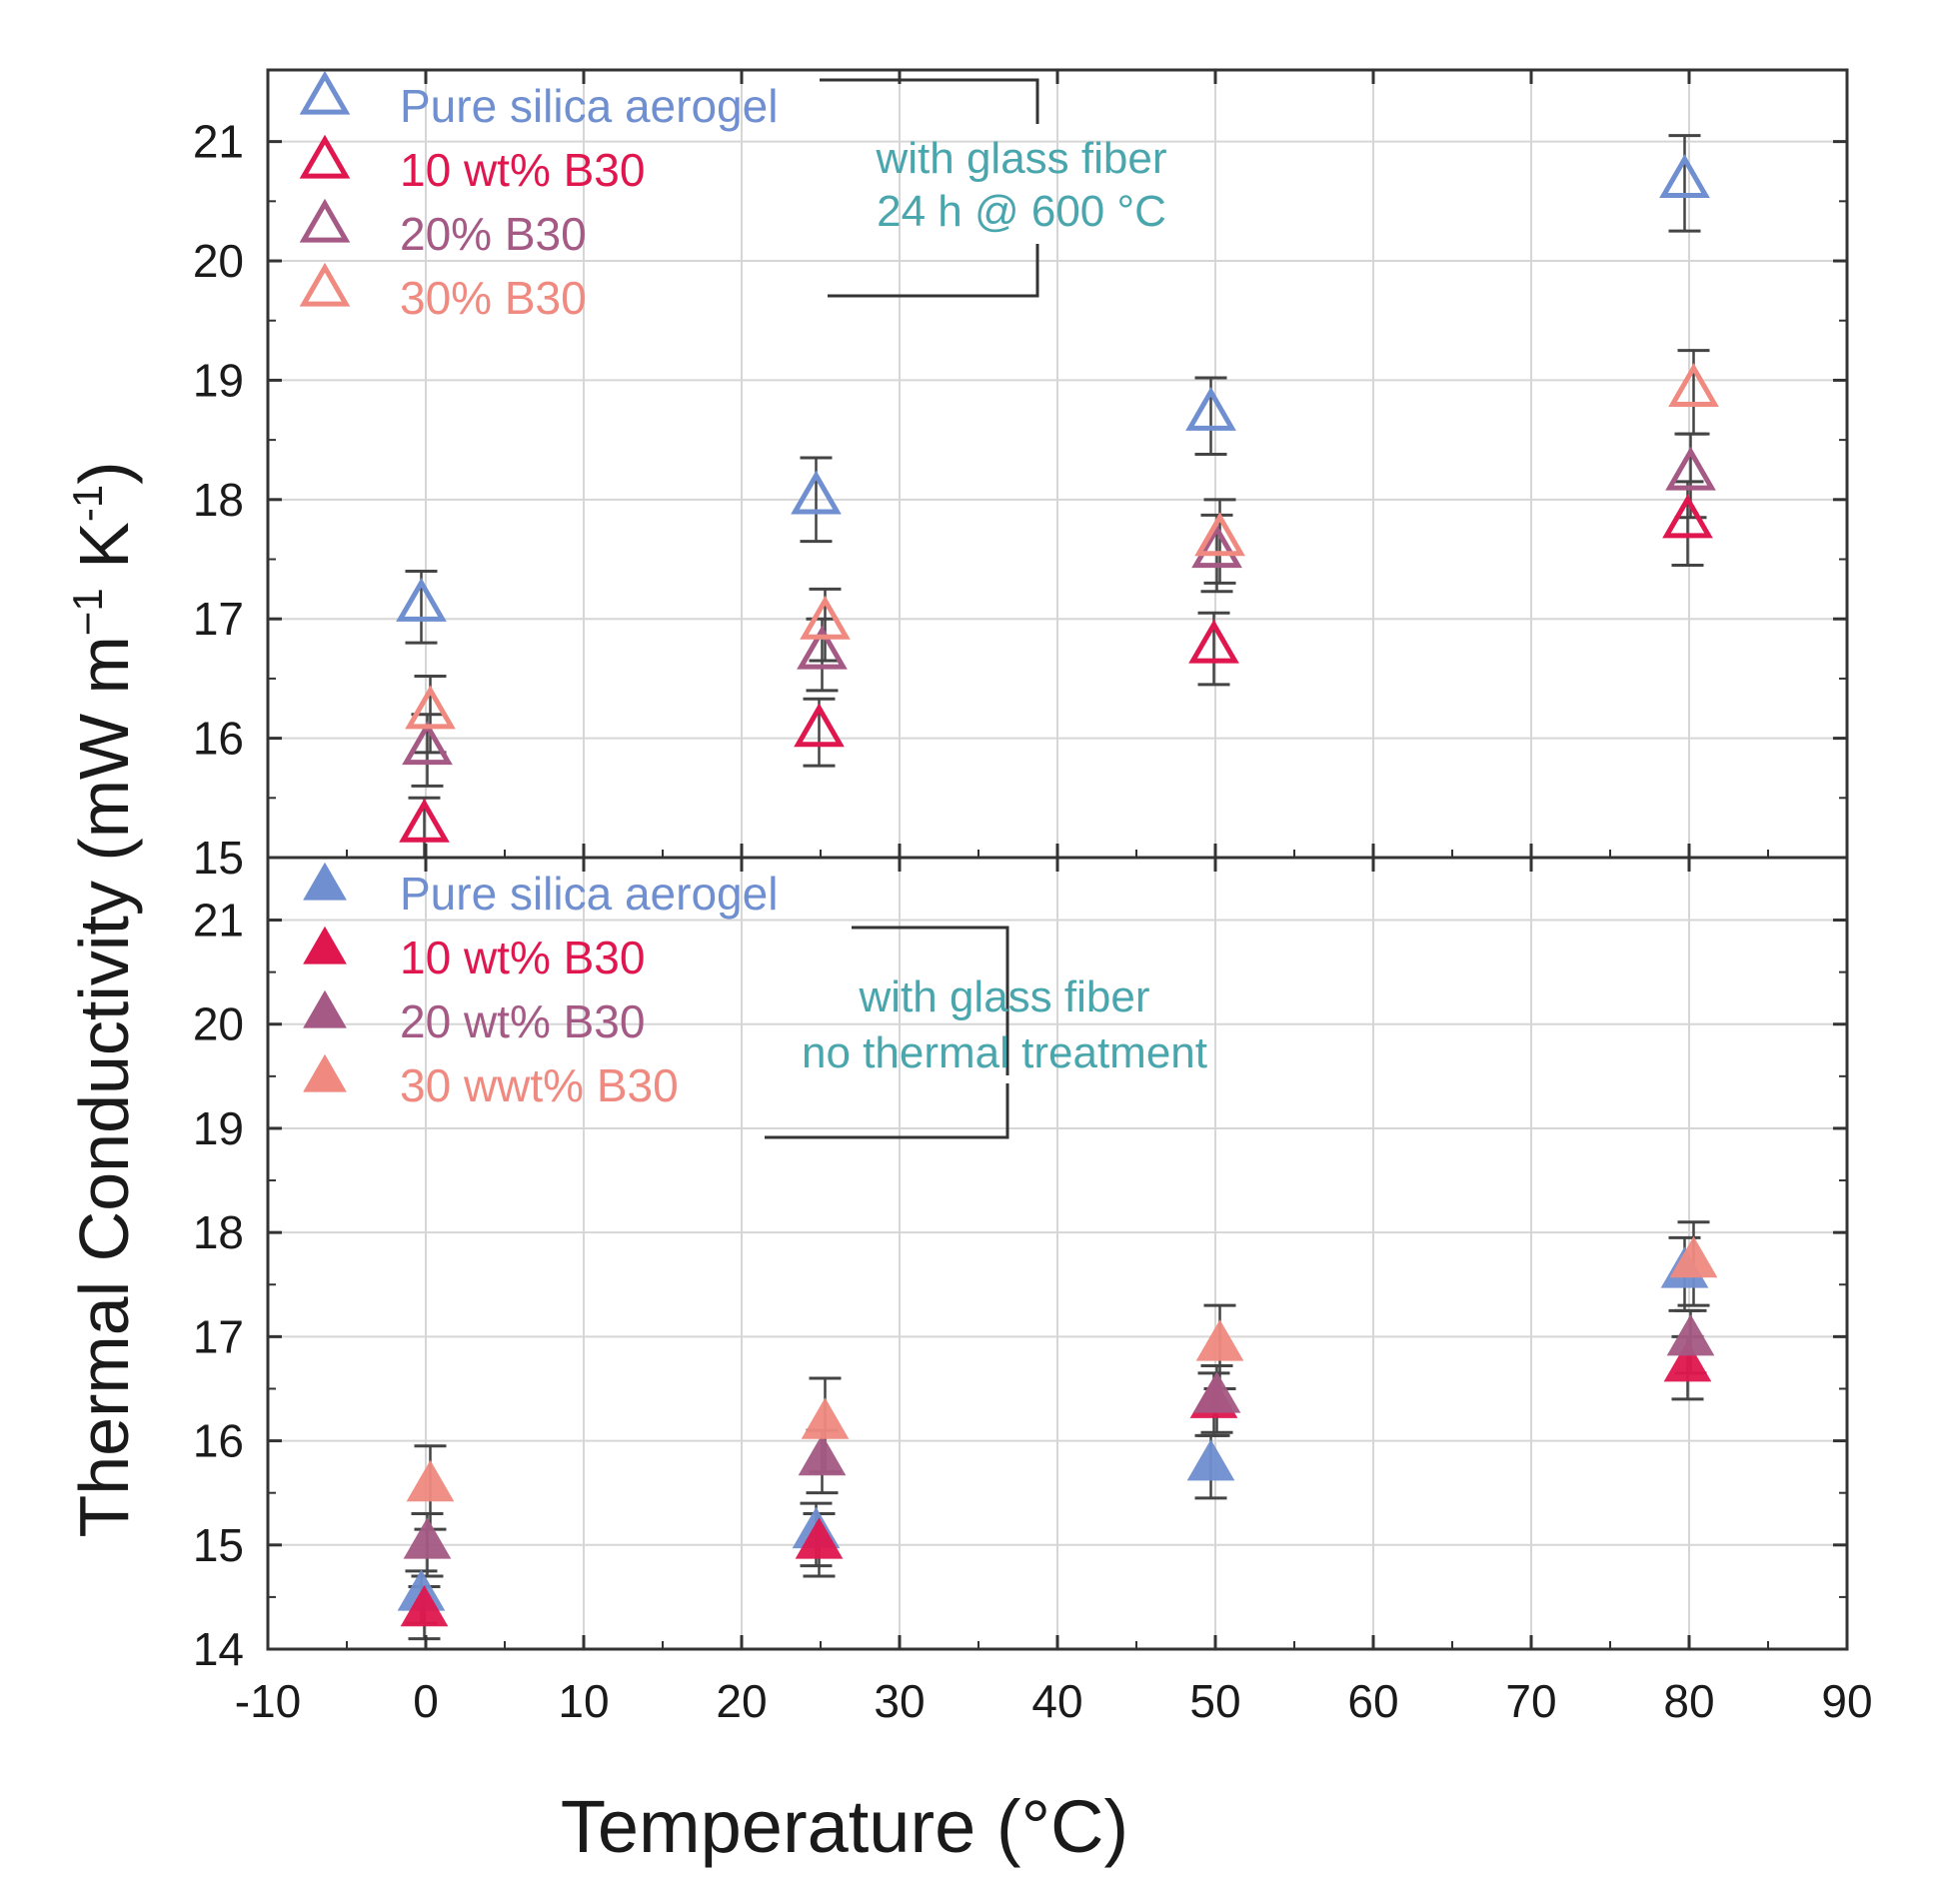 This screenshot has height=1904, width=1935. What do you see at coordinates (1022, 211) in the screenshot?
I see `annotation-line2: 24 h @ 600 °C` at bounding box center [1022, 211].